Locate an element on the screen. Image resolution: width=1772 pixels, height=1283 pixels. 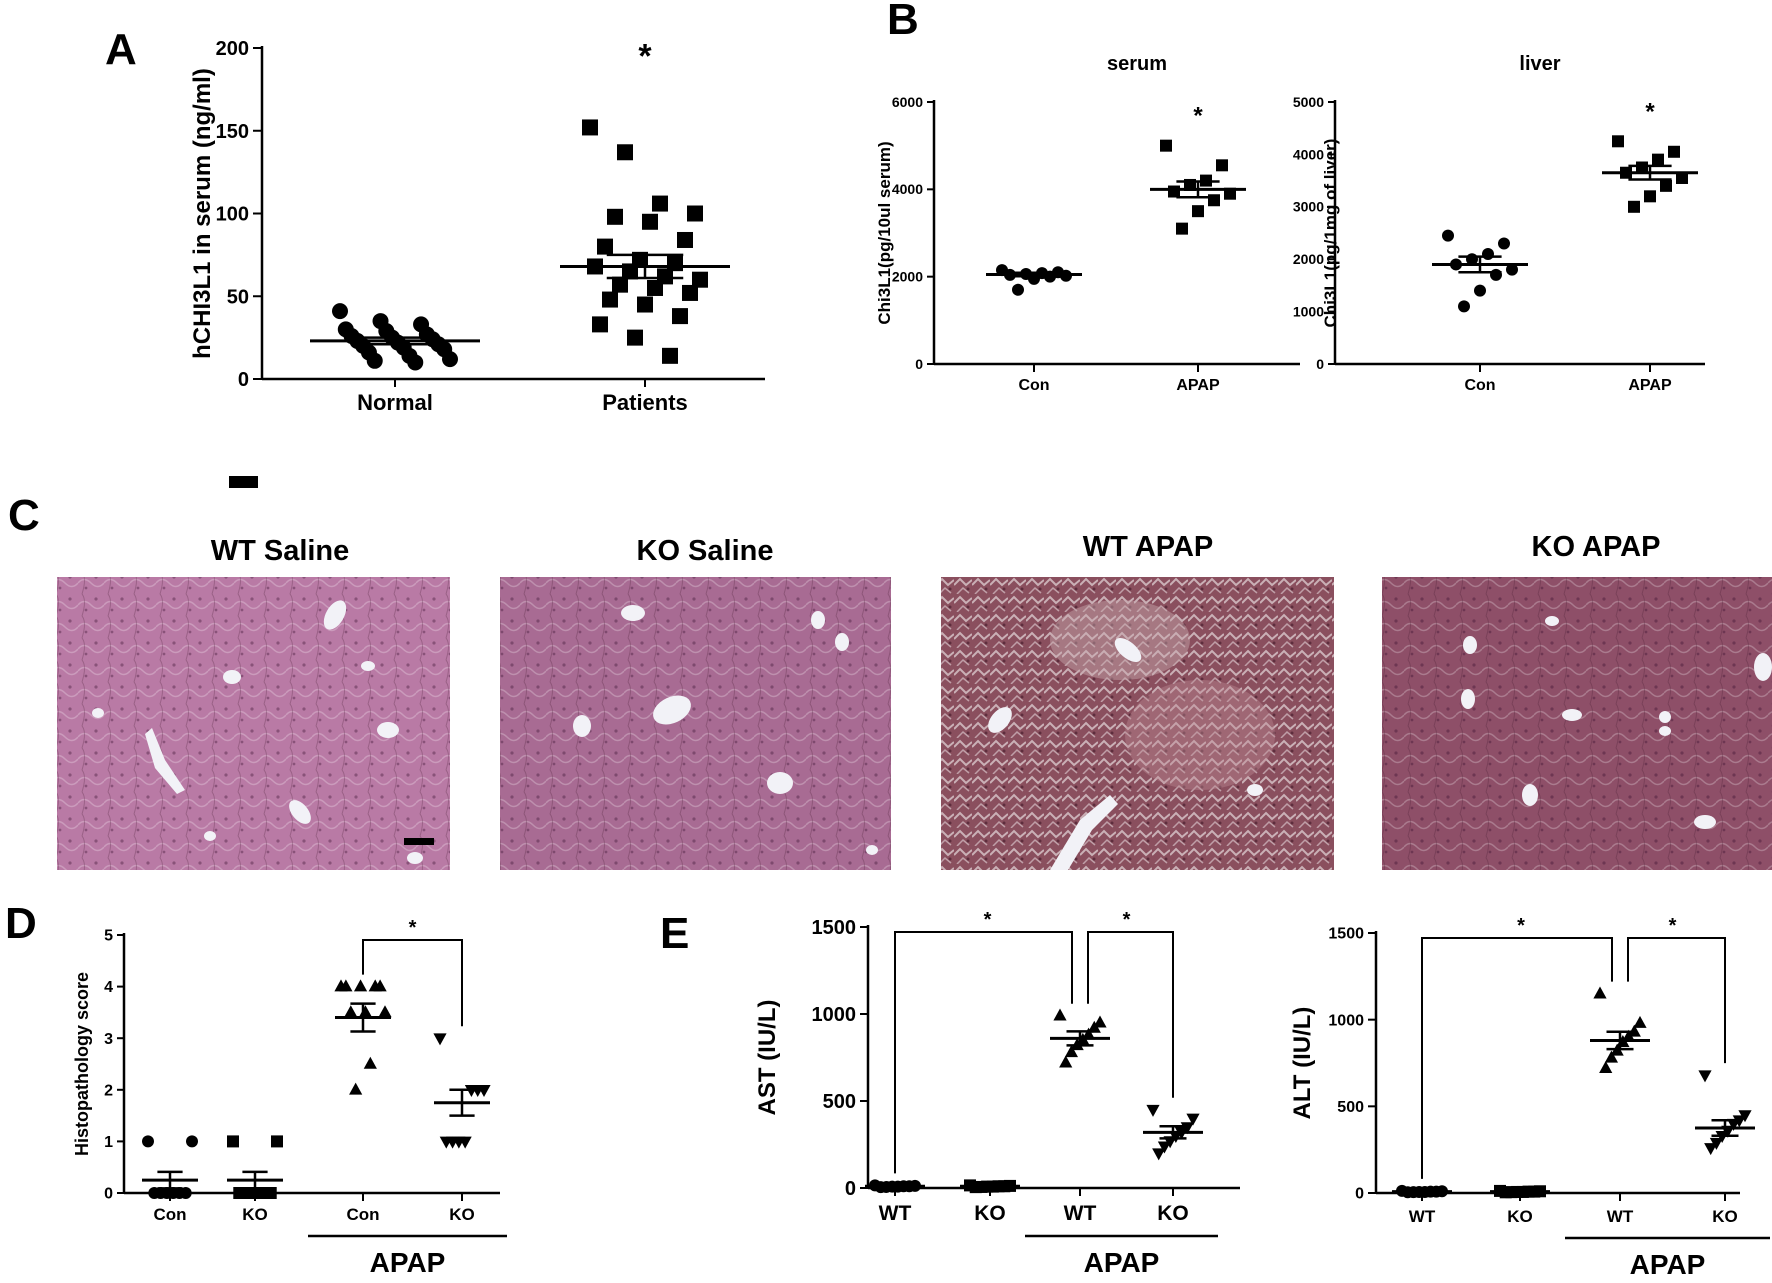
image-label: KO APAP is located at coordinates (1596, 547).